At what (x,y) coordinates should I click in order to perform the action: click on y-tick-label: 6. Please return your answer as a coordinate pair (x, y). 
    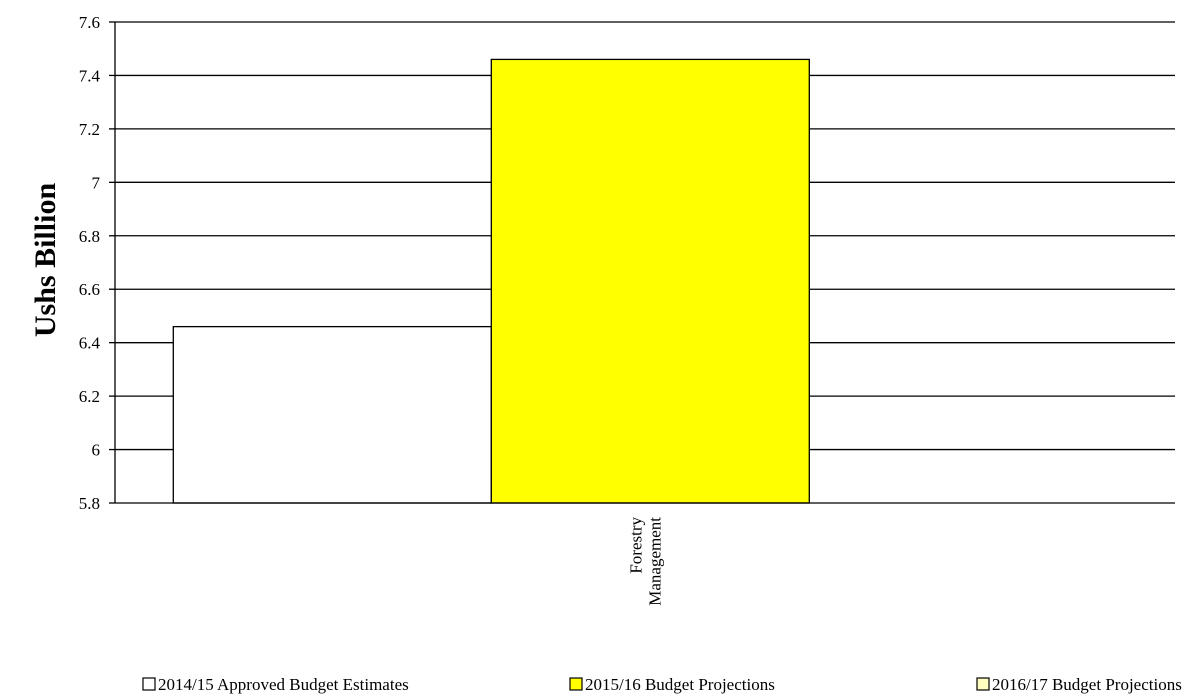
    Looking at the image, I should click on (96, 450).